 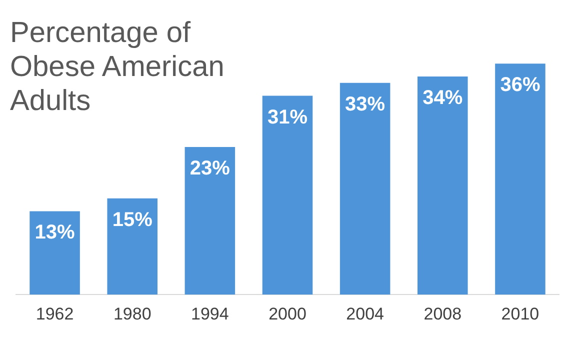 What do you see at coordinates (520, 314) in the screenshot?
I see `x-tick-label: 2010` at bounding box center [520, 314].